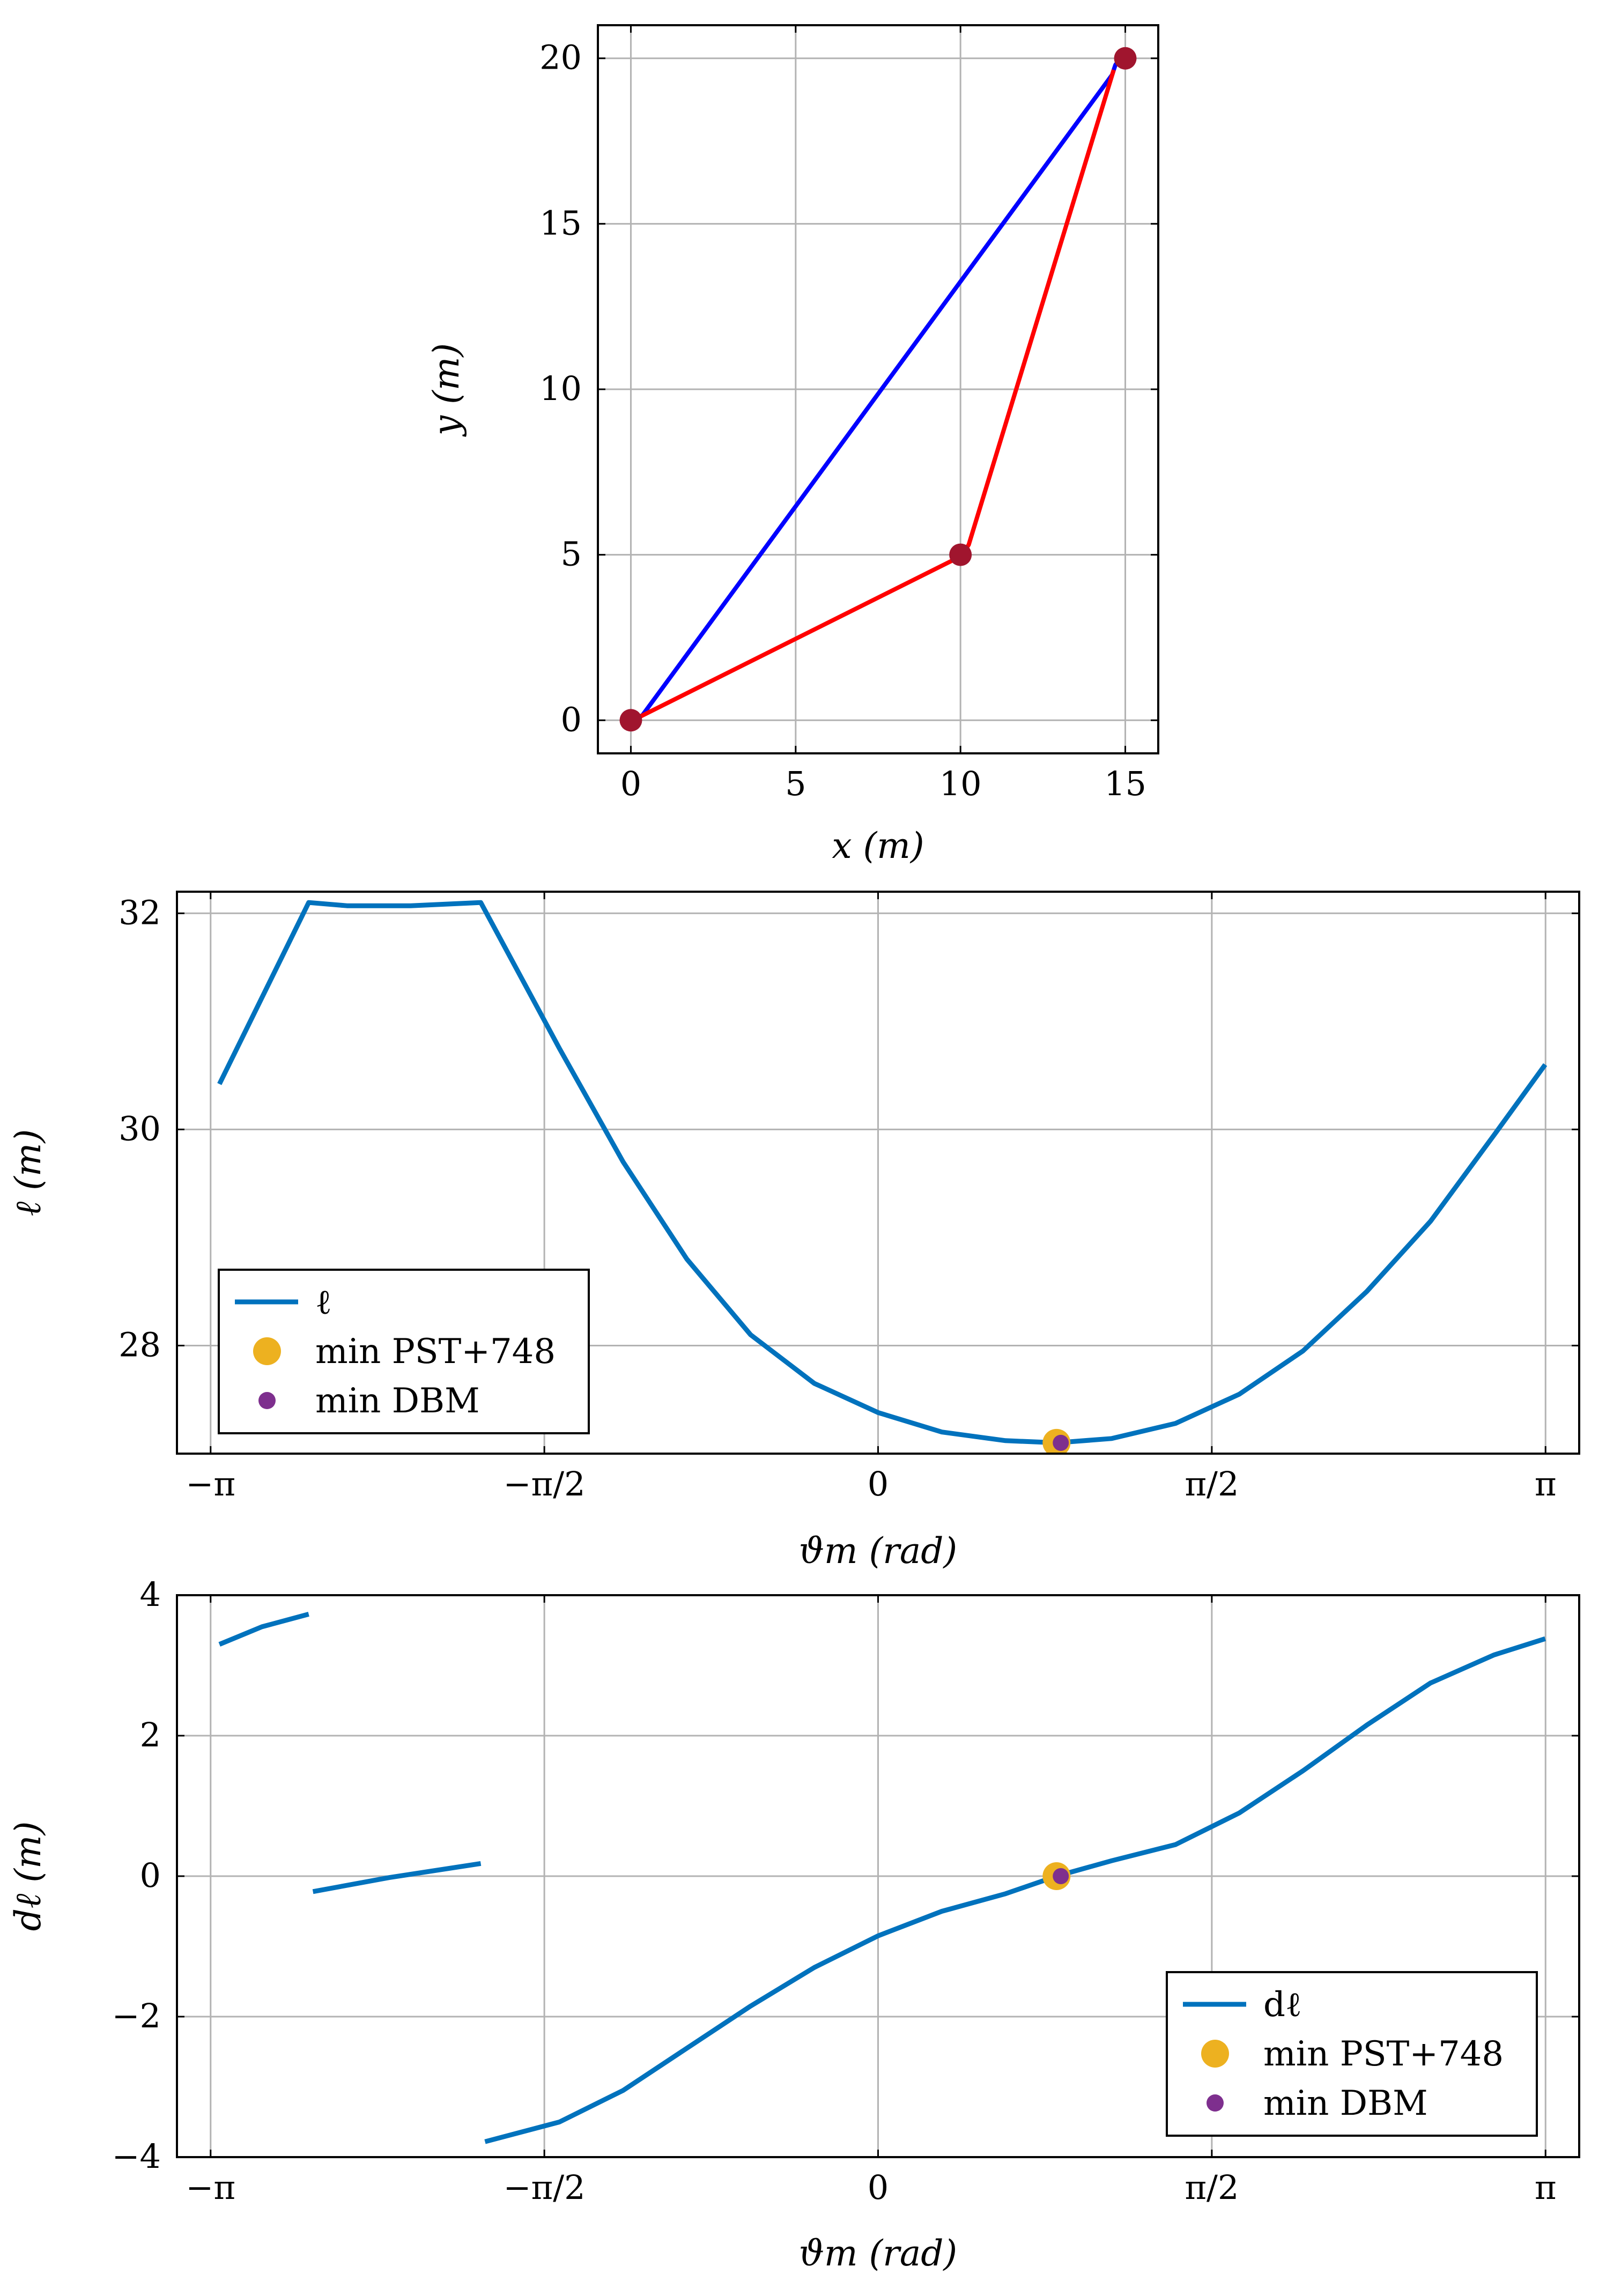  Describe the element at coordinates (150, 1734) in the screenshot. I see `y-tick-label: 2` at that location.